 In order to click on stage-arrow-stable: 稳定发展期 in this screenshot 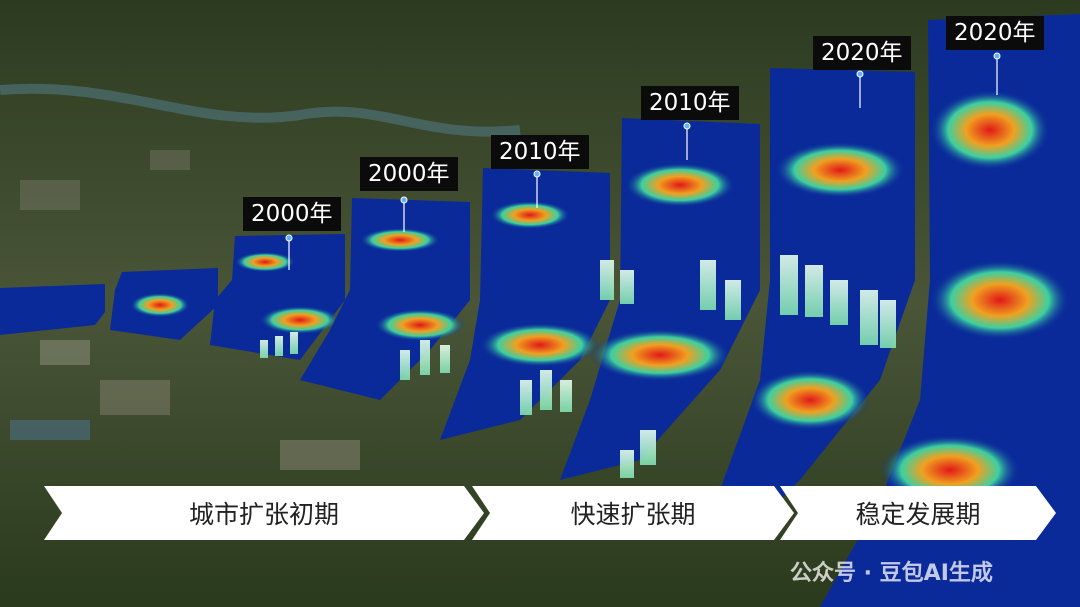, I will do `click(918, 513)`.